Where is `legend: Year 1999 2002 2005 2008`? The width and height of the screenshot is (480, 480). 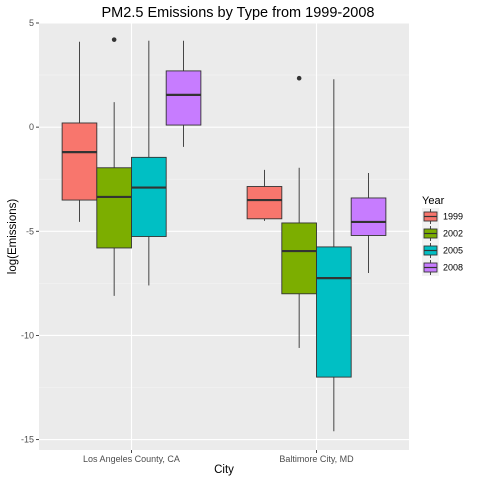 legend: Year 1999 2002 2005 2008 is located at coordinates (442, 235).